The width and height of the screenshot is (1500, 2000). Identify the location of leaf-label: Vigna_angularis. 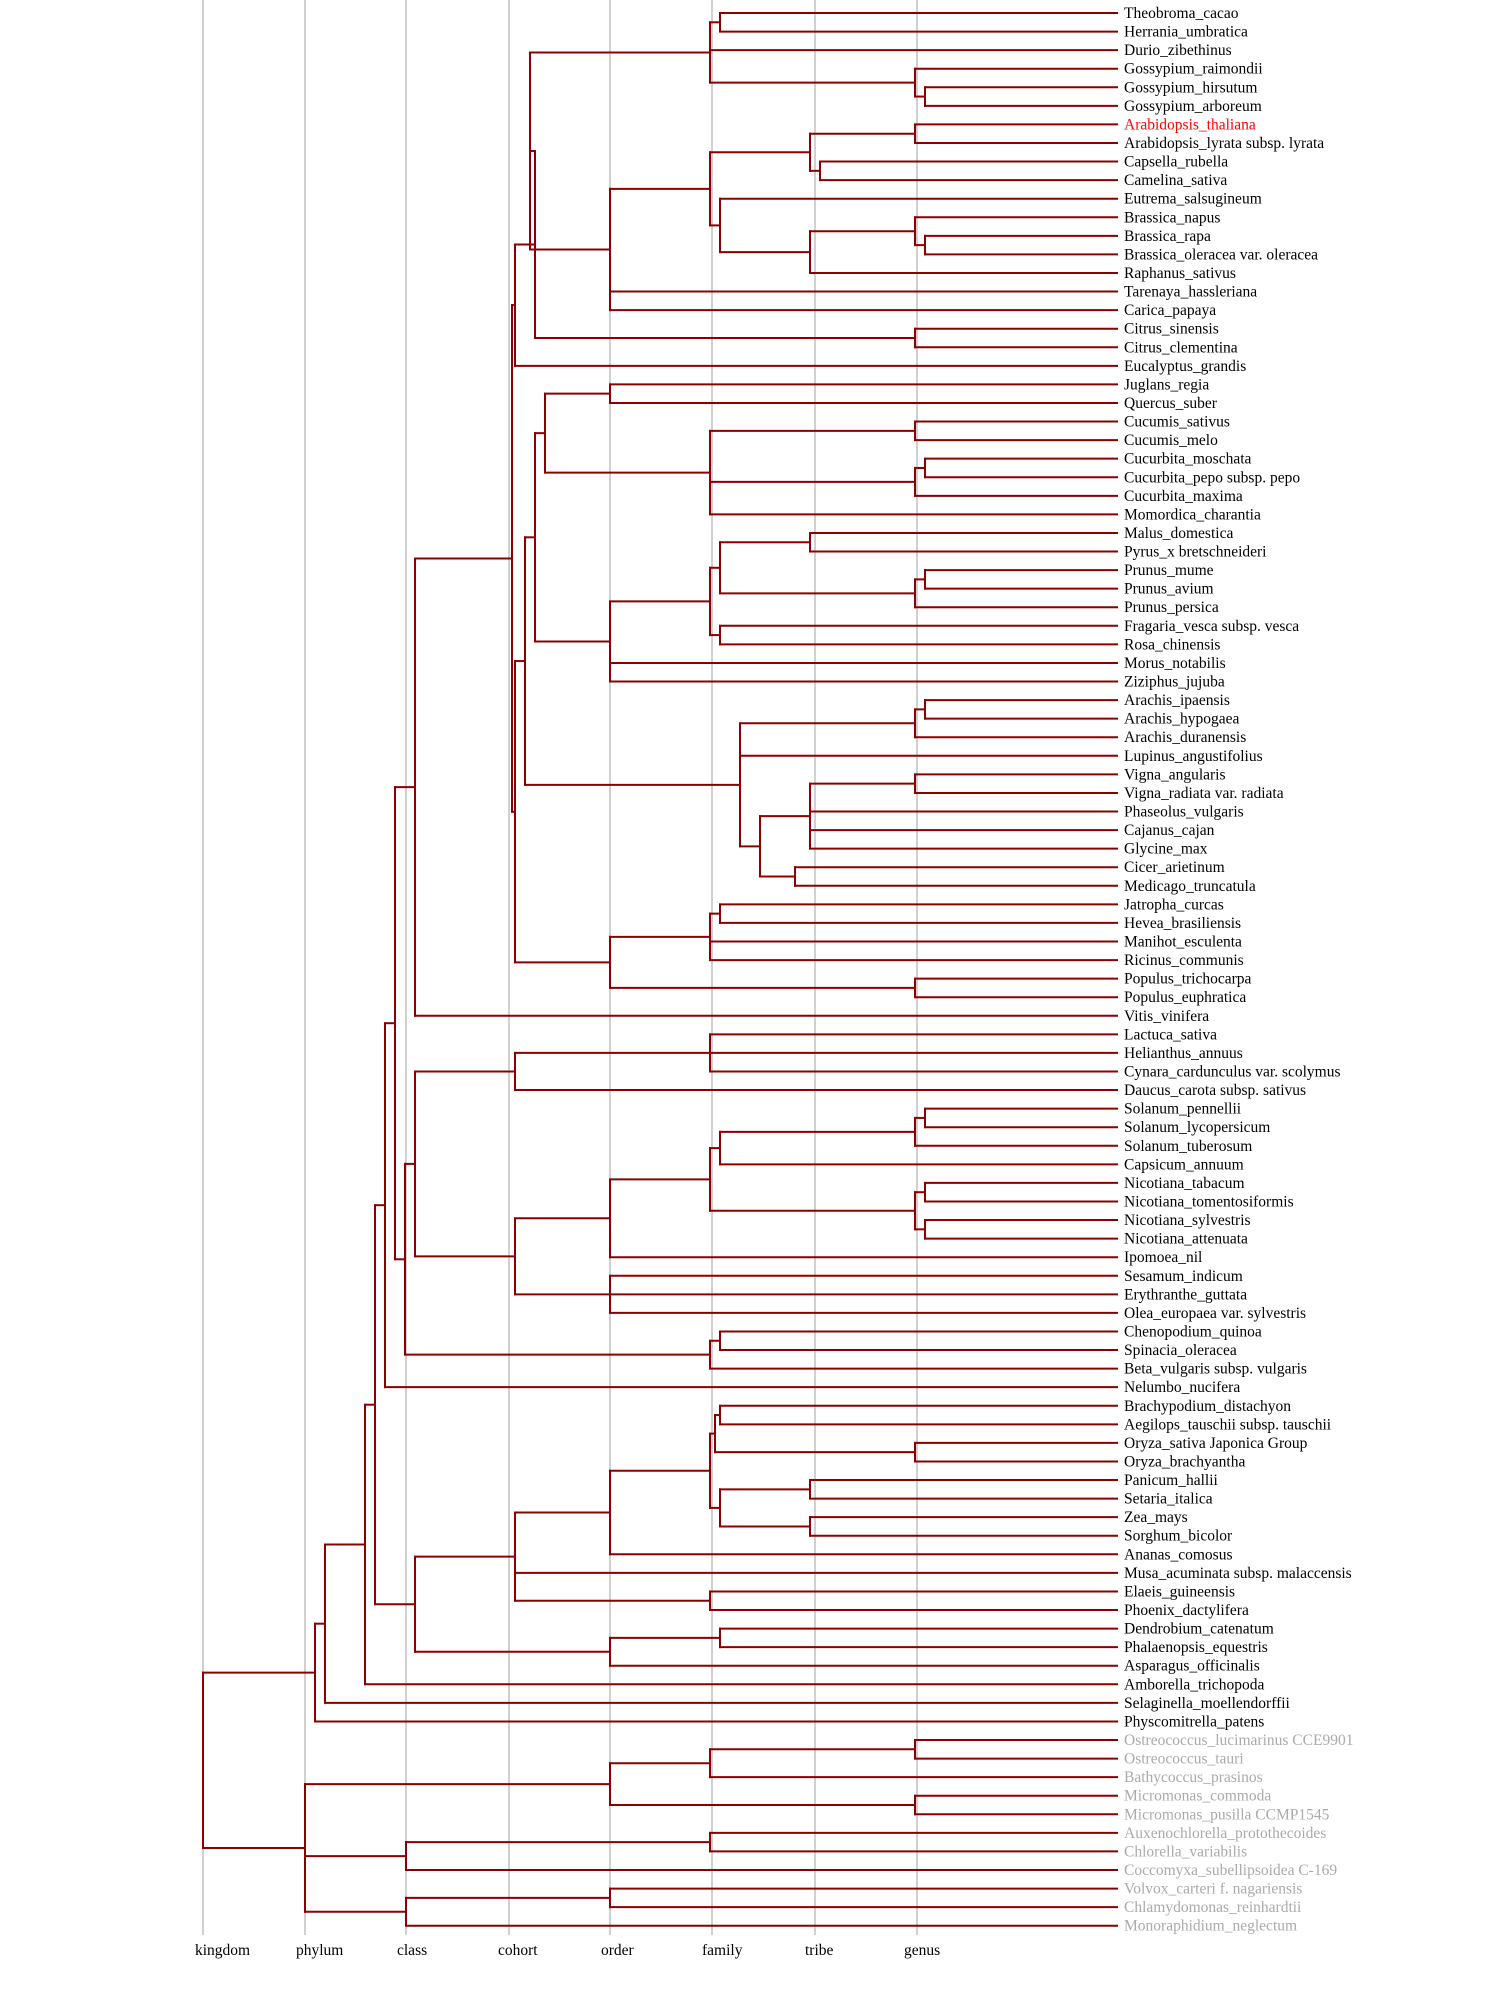
(1175, 774).